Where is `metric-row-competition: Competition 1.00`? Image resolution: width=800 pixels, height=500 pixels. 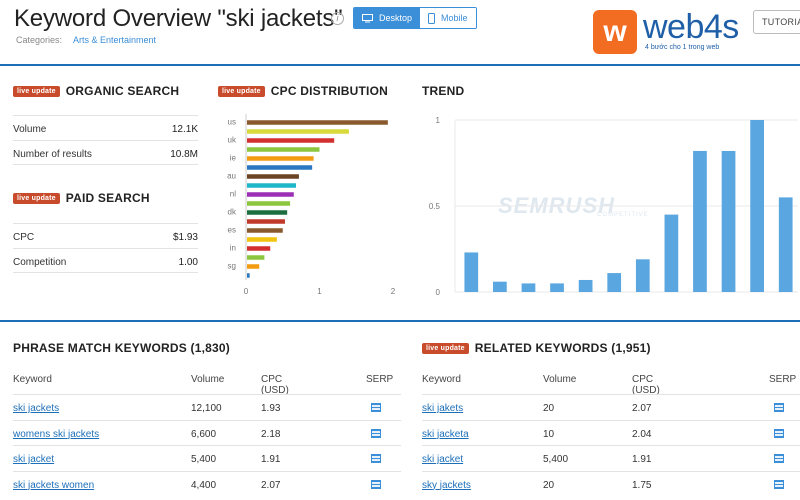
metric-row-competition: Competition 1.00 is located at coordinates (105, 260).